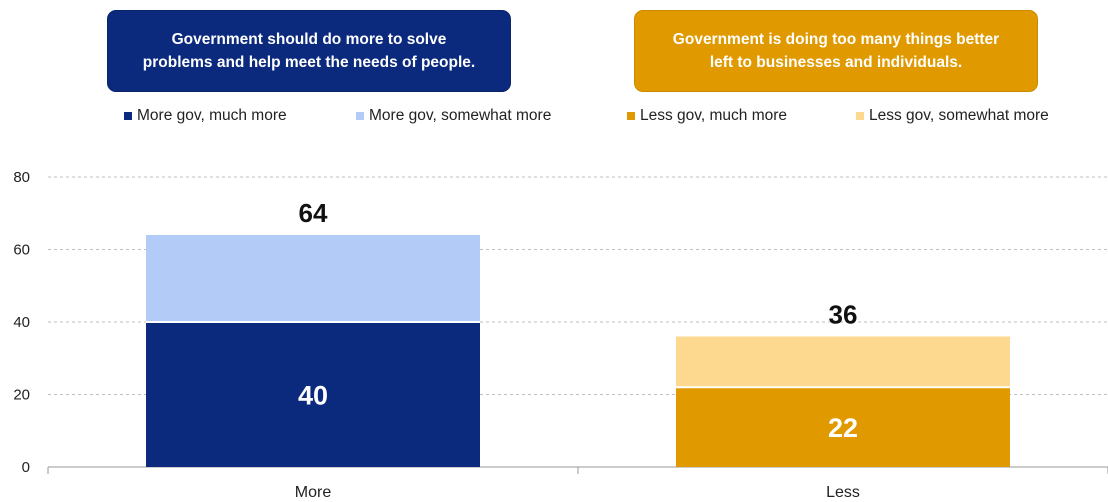  I want to click on legend-label: Less gov, somewhat more, so click(959, 115).